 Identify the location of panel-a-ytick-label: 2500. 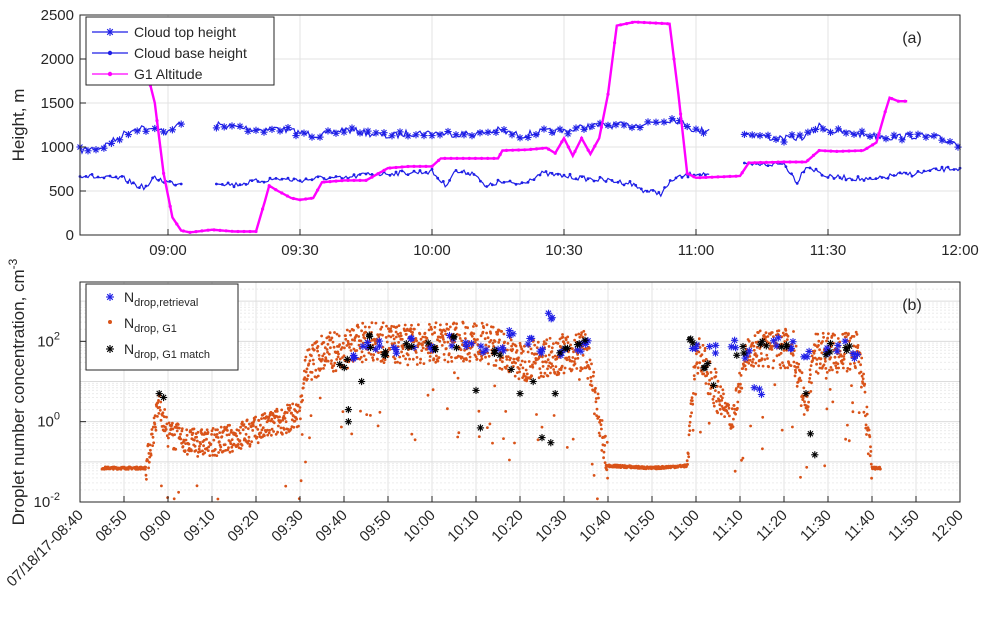
(57, 15).